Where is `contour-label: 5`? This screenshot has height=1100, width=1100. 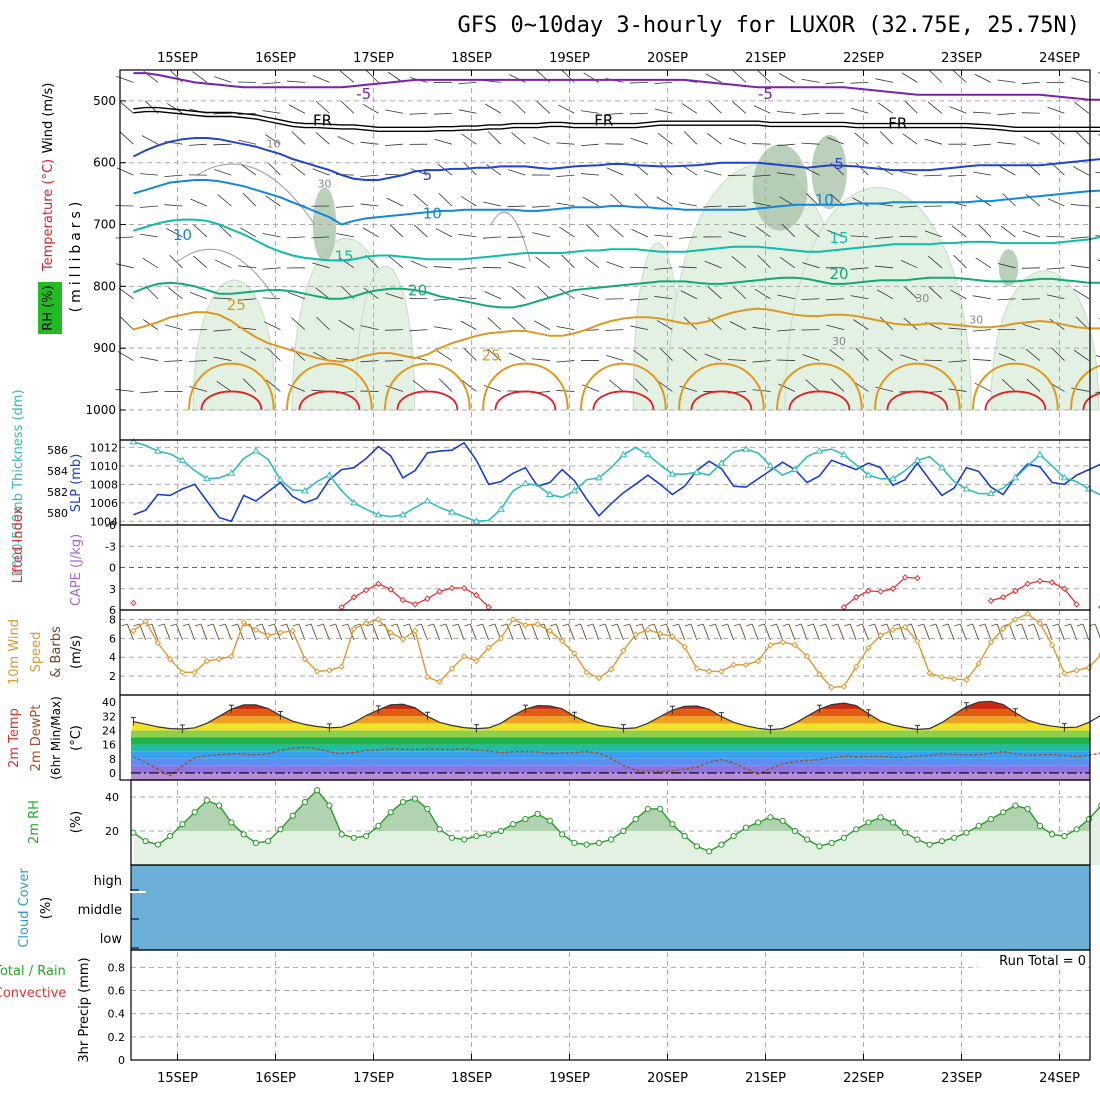
contour-label: 5 is located at coordinates (428, 175).